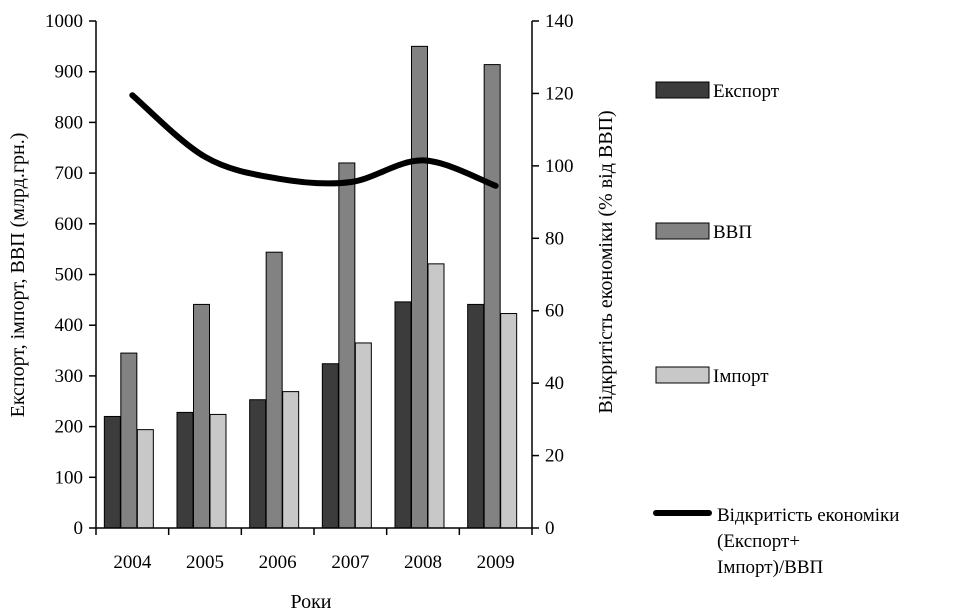 The height and width of the screenshot is (614, 953). I want to click on right-tick-label: 60, so click(554, 311).